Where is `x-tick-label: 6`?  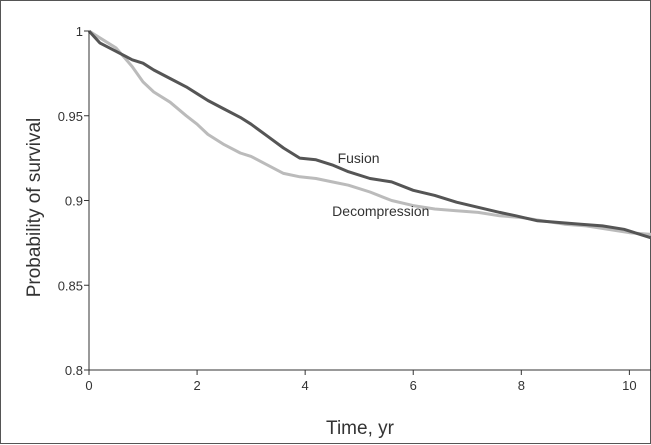 x-tick-label: 6 is located at coordinates (413, 385).